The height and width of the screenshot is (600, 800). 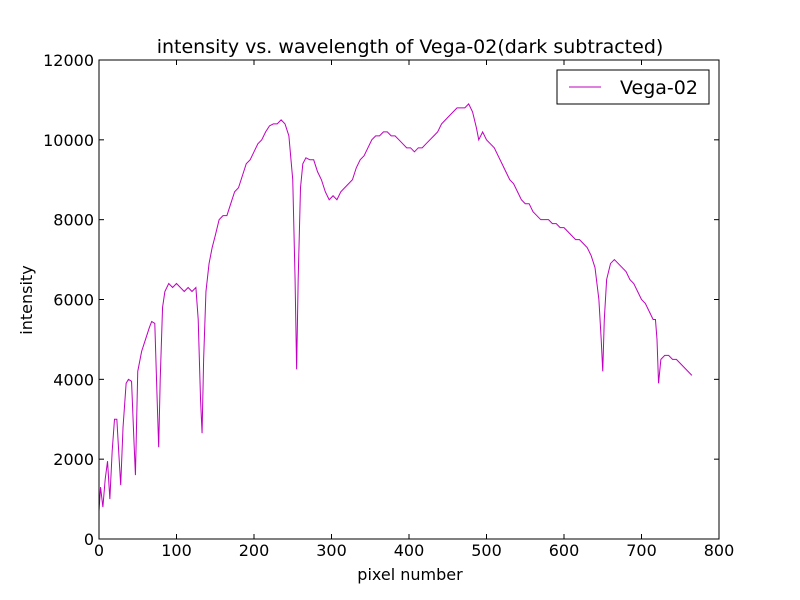 I want to click on y-tick-label: 4000, so click(x=73, y=379).